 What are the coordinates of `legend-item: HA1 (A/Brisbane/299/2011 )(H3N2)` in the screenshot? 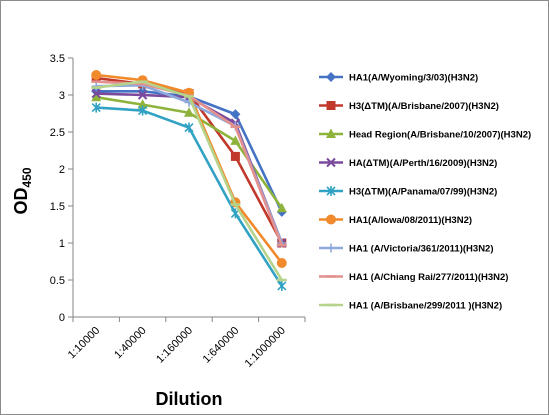 It's located at (410, 306).